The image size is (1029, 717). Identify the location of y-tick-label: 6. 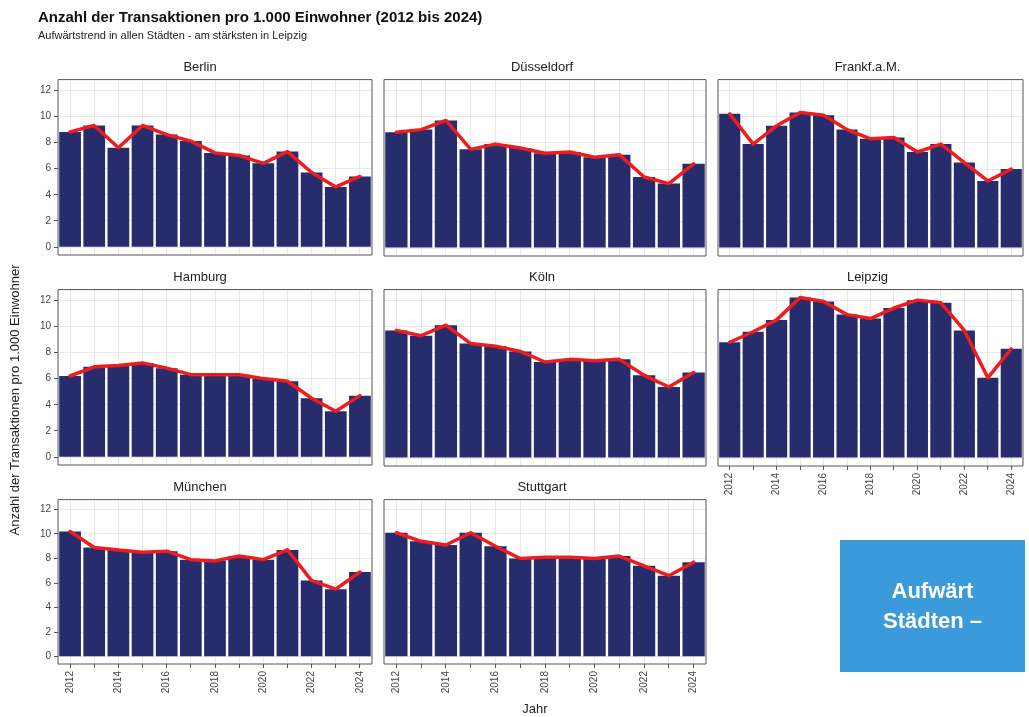
(48, 378).